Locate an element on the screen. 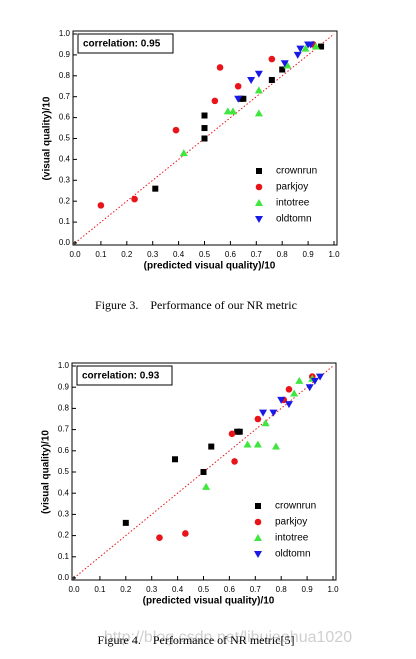 The image size is (416, 659). annotation: correlation: 0.93 is located at coordinates (121, 376).